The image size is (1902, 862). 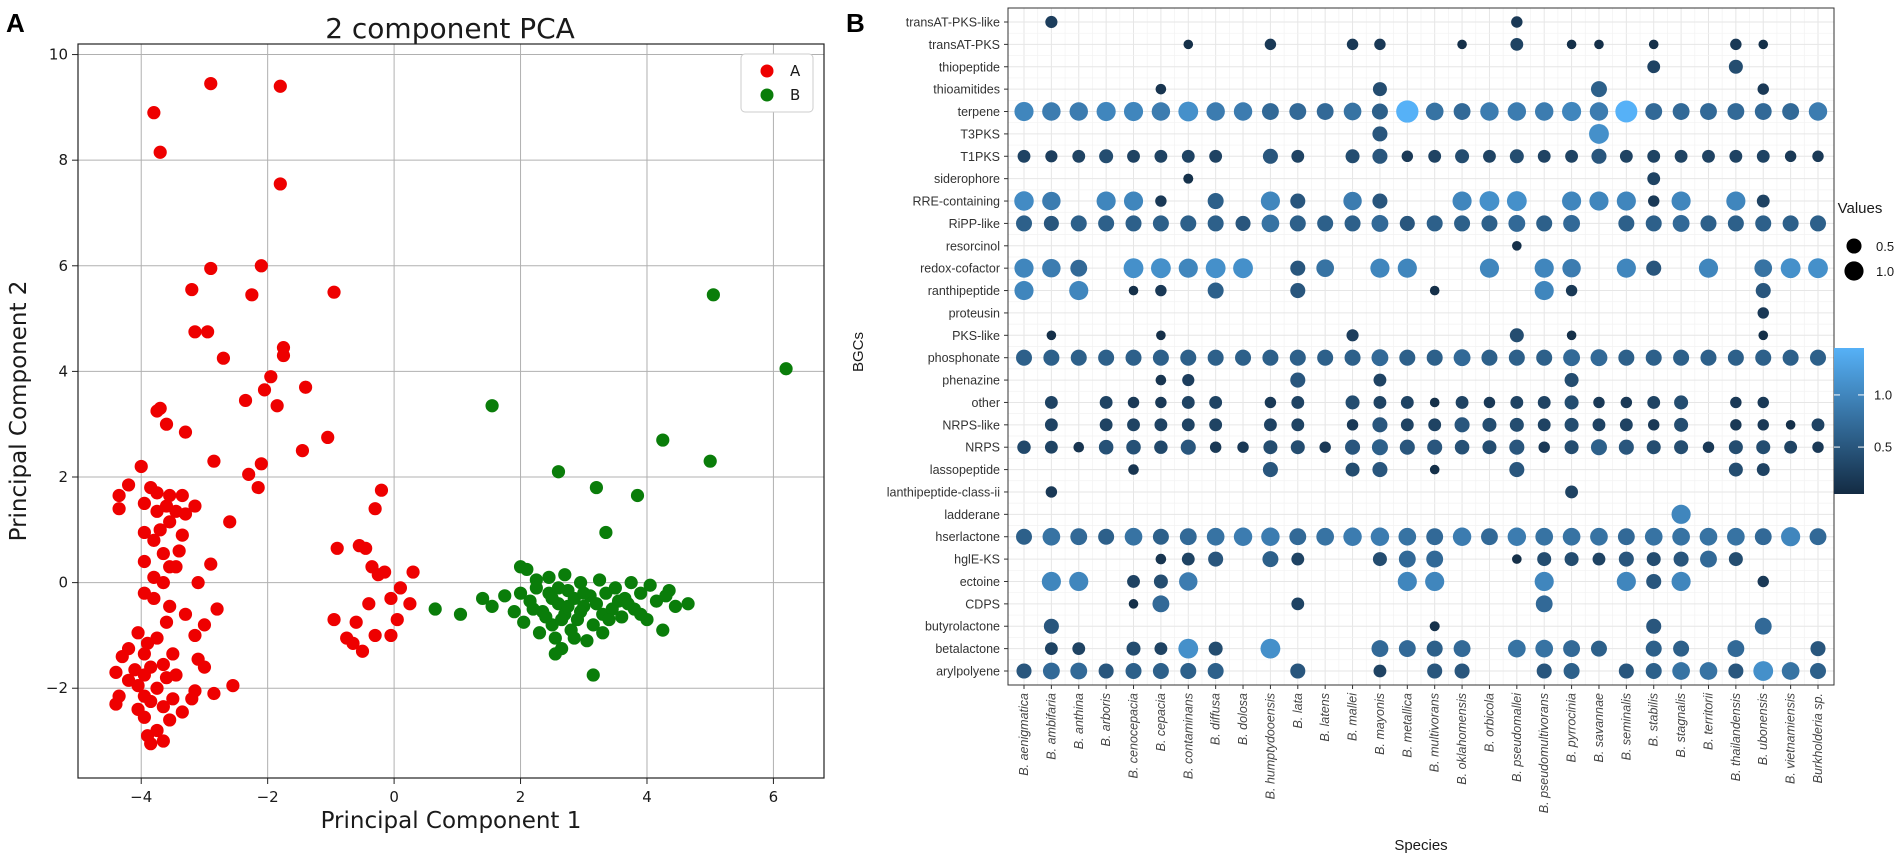 What do you see at coordinates (855, 23) in the screenshot?
I see `panel-b-label: B` at bounding box center [855, 23].